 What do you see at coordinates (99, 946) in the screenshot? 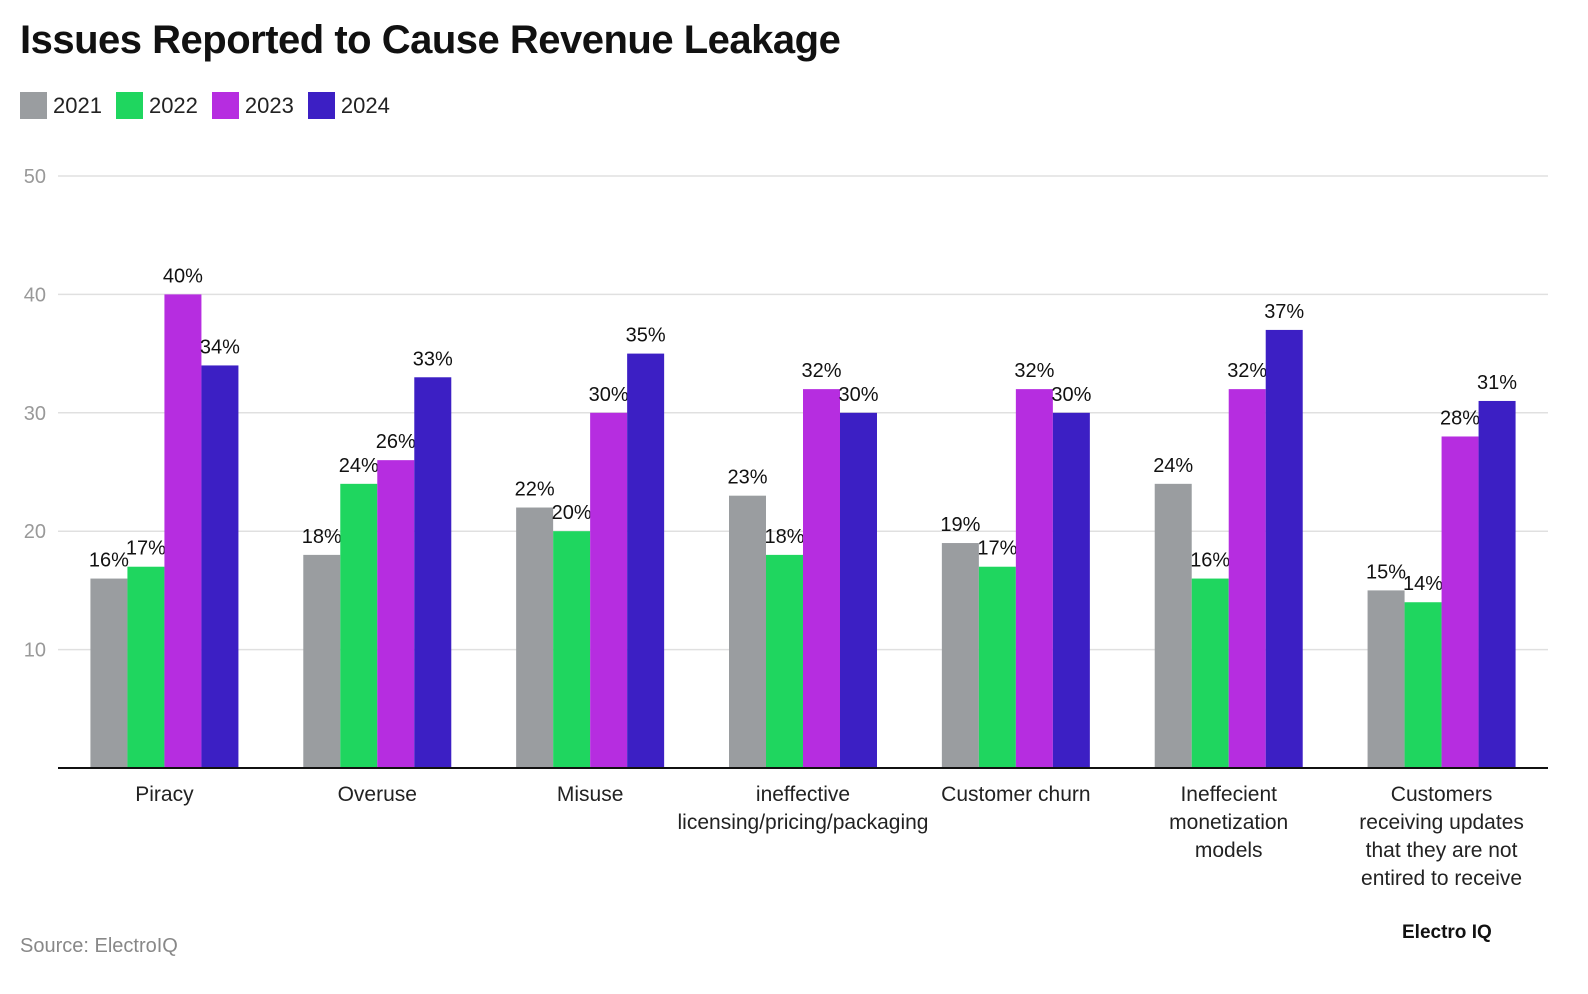
I see `source-note: Source: ElectroIQ` at bounding box center [99, 946].